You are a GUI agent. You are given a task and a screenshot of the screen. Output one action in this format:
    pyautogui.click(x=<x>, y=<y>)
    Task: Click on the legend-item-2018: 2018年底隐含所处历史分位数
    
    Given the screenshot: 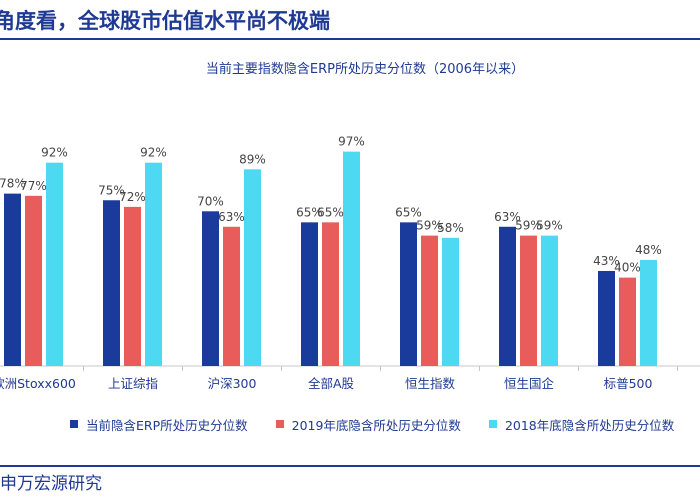 What is the action you would take?
    pyautogui.click(x=581, y=424)
    